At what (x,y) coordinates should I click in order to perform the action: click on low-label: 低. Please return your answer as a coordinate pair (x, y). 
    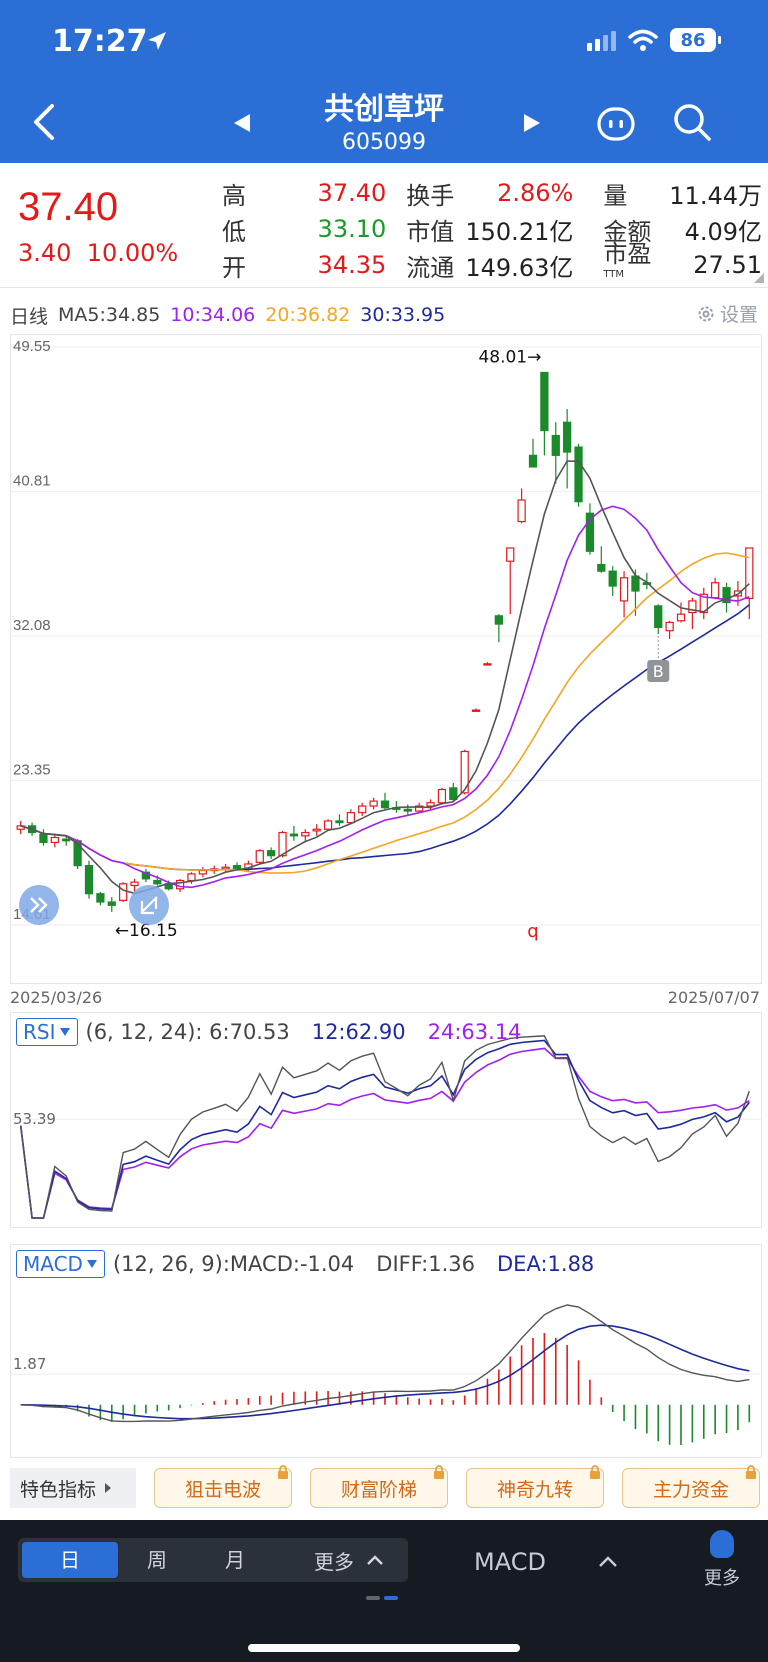
    Looking at the image, I should click on (234, 231).